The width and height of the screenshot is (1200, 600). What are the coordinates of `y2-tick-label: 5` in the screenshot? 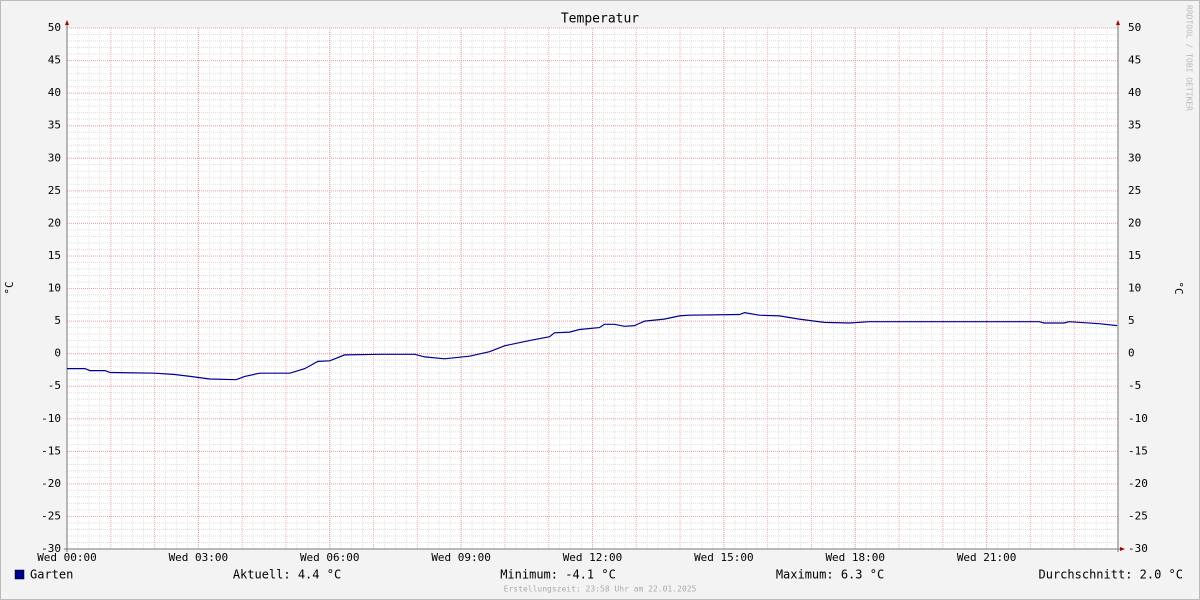 It's located at (1131, 320).